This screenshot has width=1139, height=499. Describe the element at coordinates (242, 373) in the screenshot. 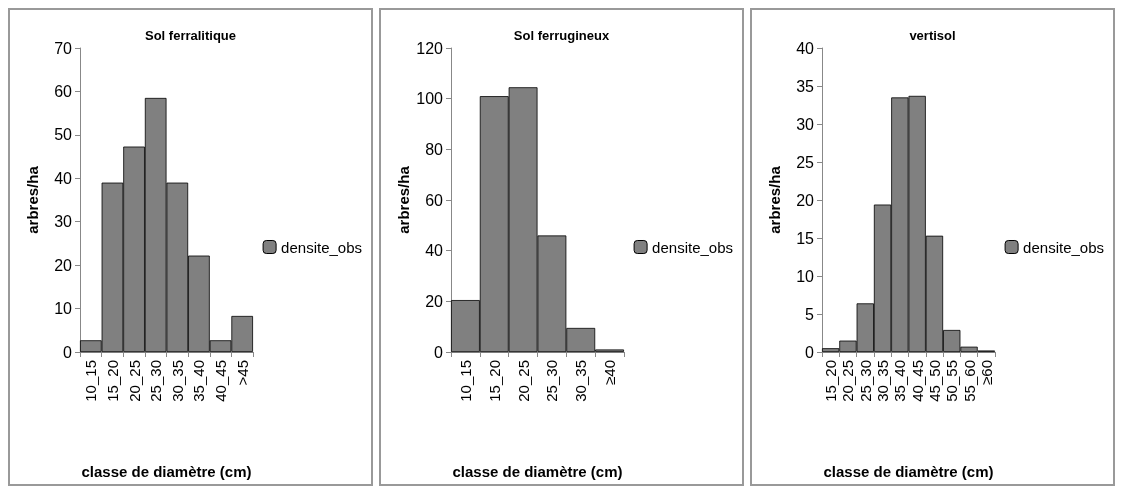

I see `x-tick-label: >45` at that location.